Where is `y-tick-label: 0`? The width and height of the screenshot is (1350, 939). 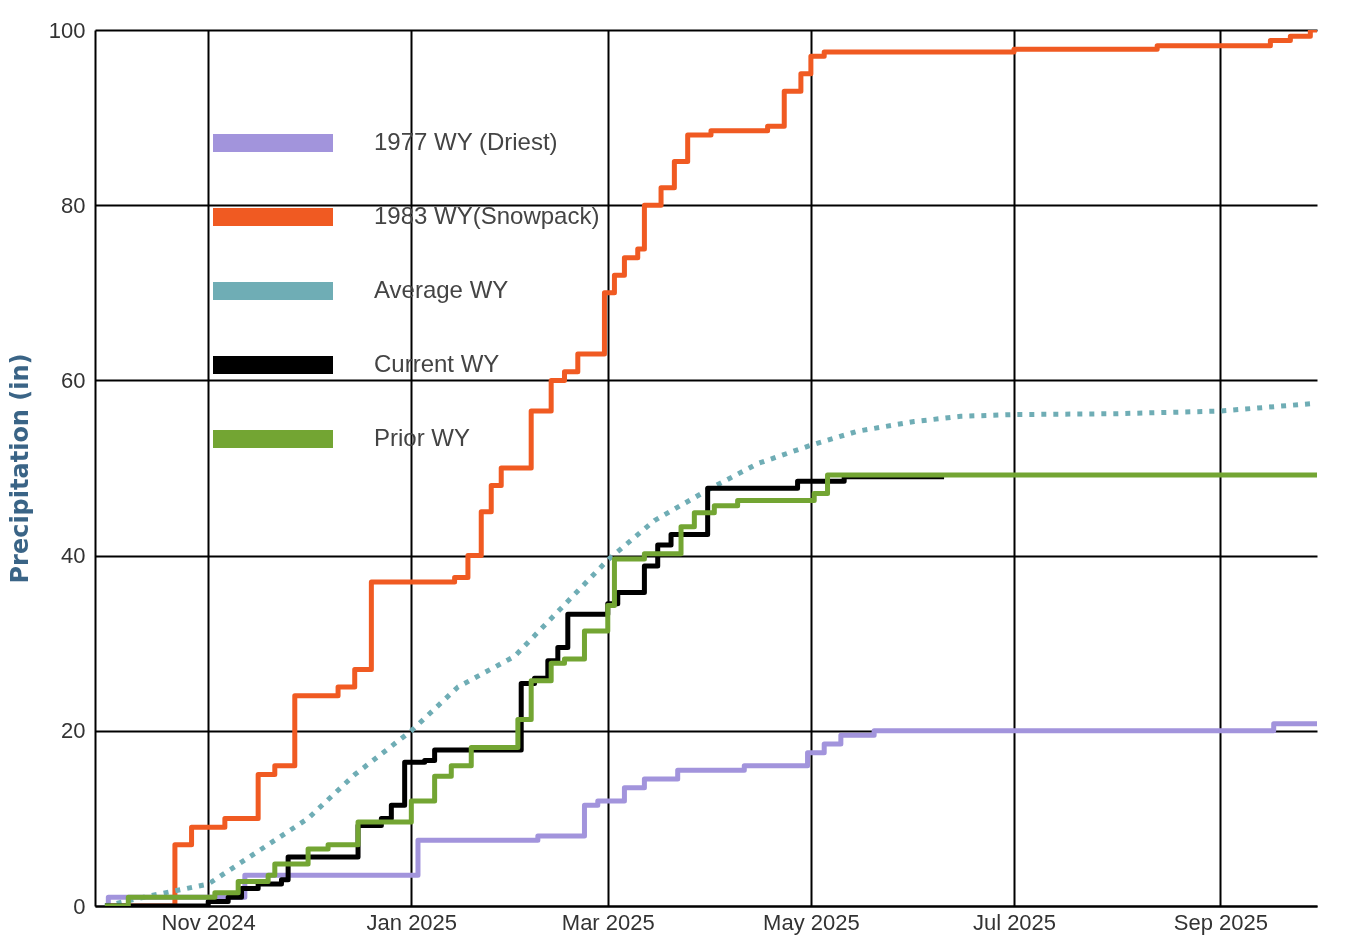 y-tick-label: 0 is located at coordinates (79, 906).